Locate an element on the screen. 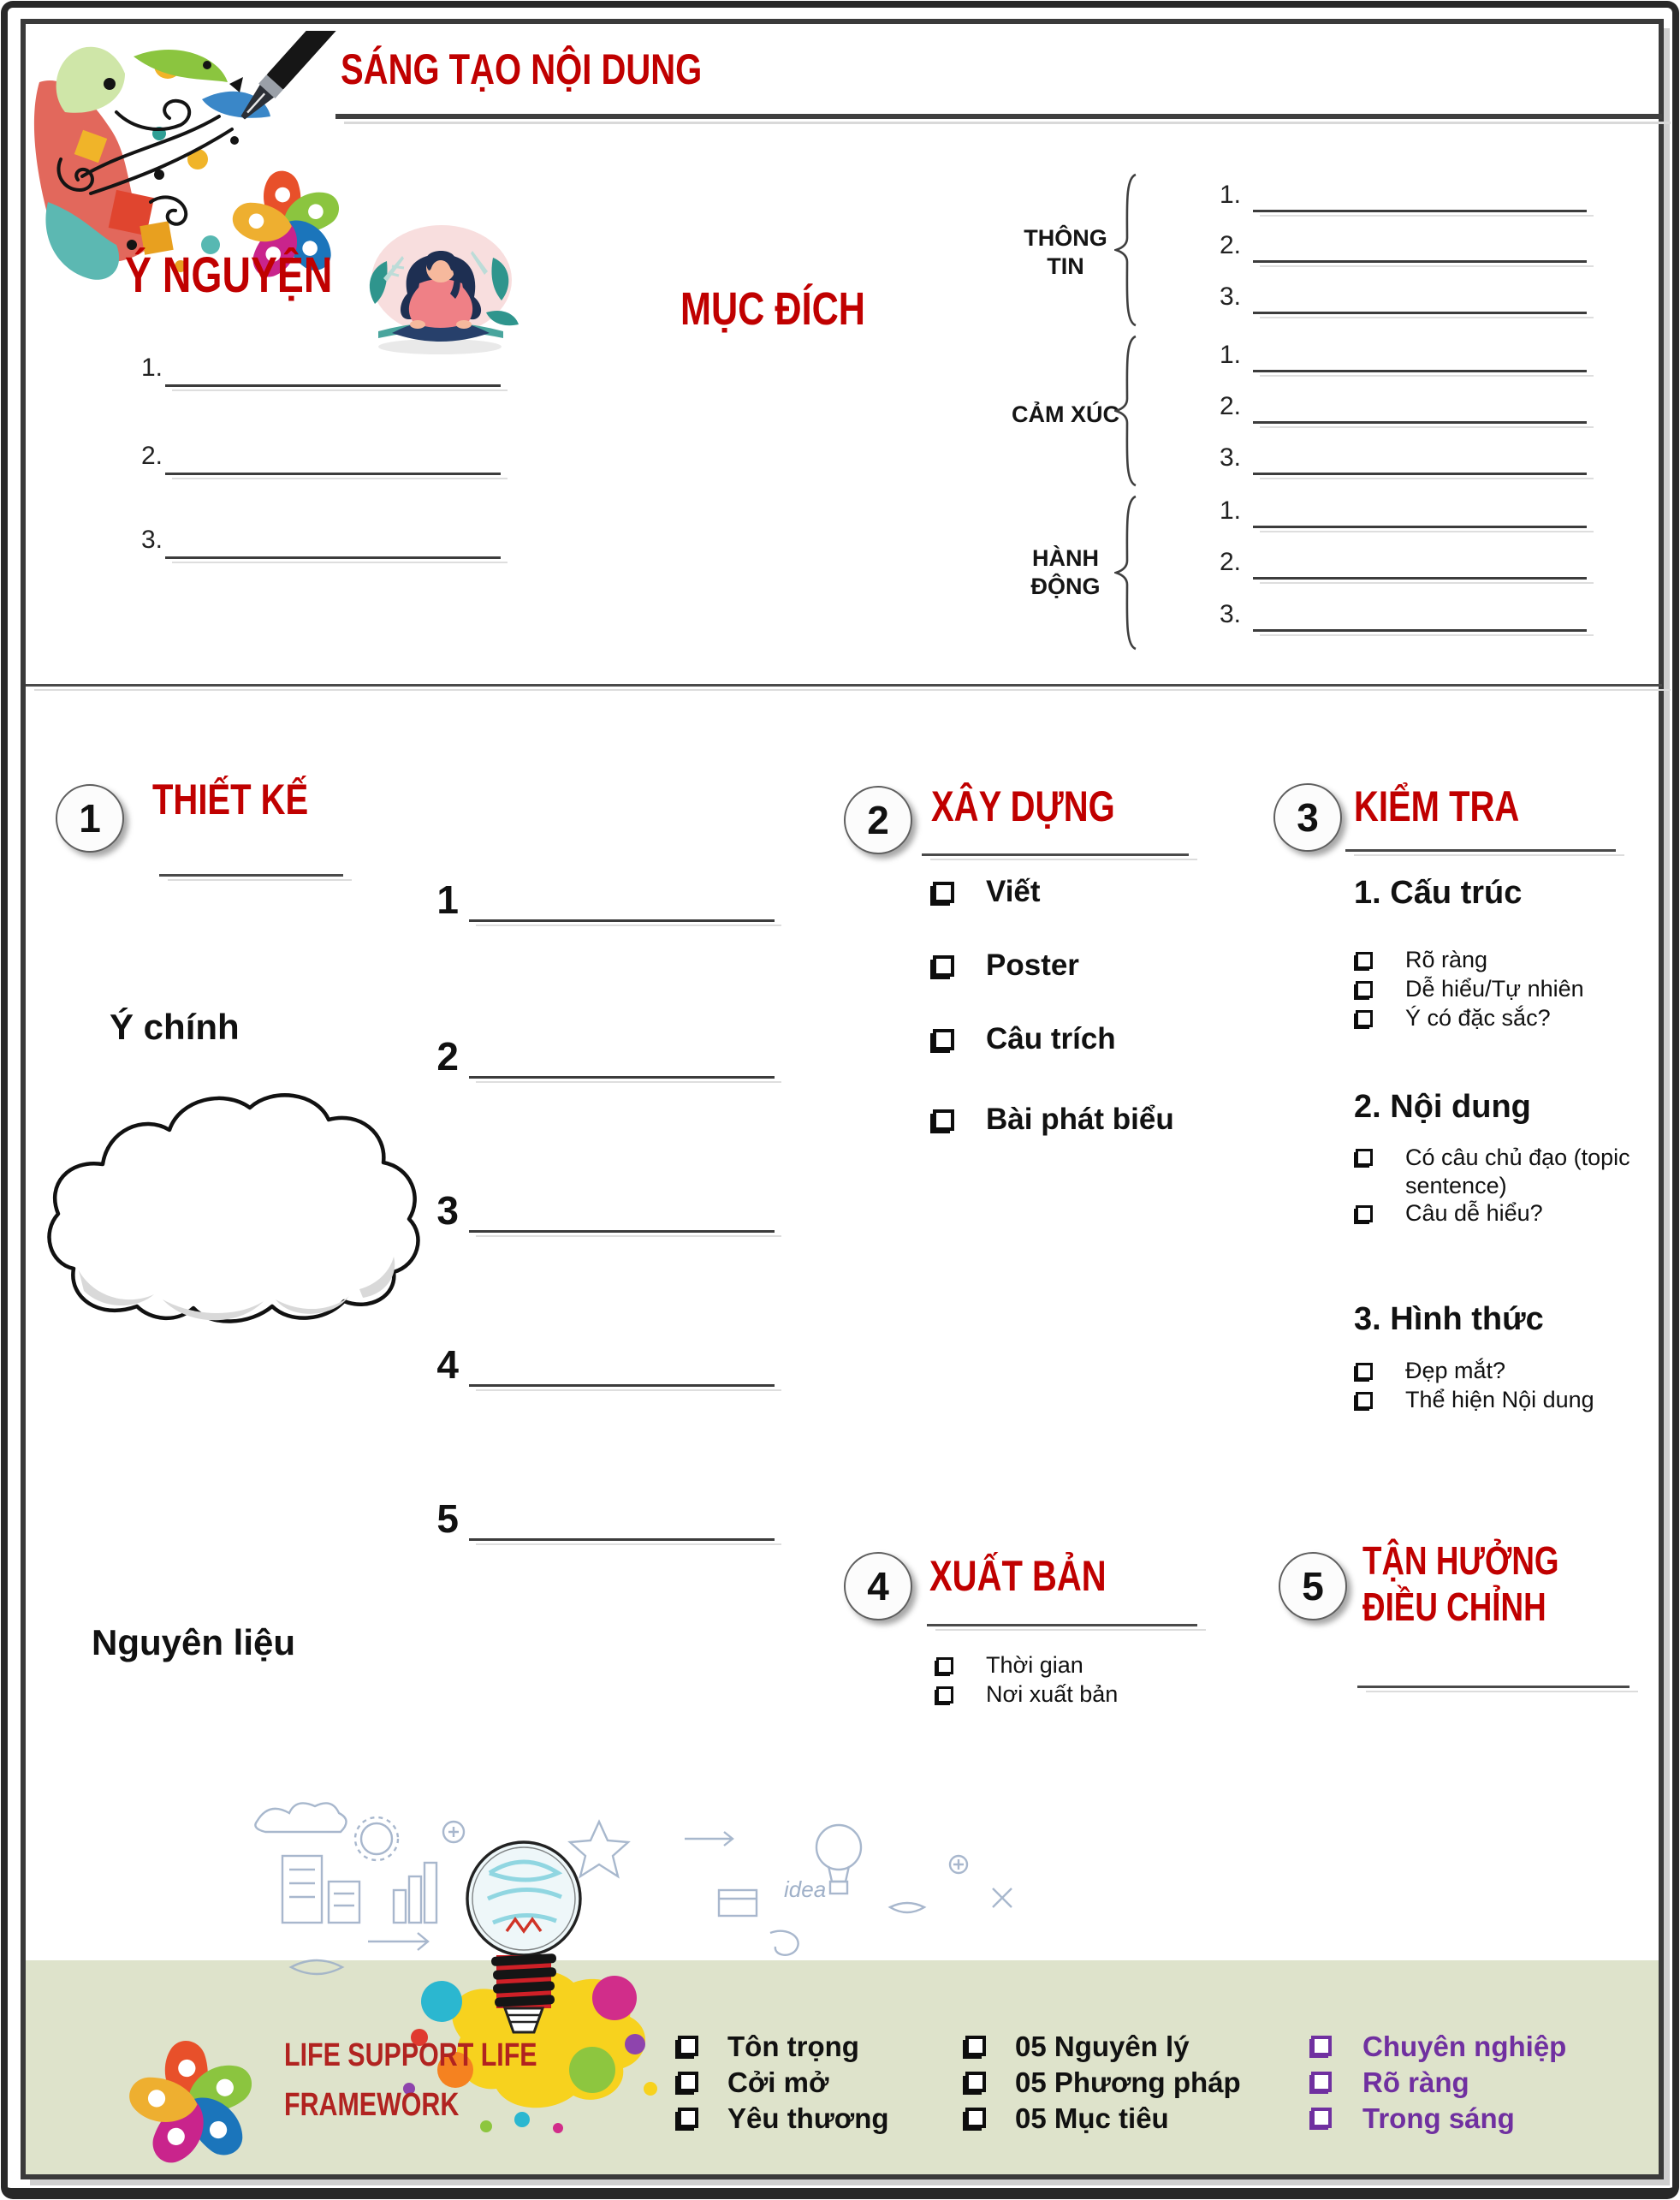 The height and width of the screenshot is (2200, 1680). purpose-heading: MỤC ĐÍCH is located at coordinates (773, 309).